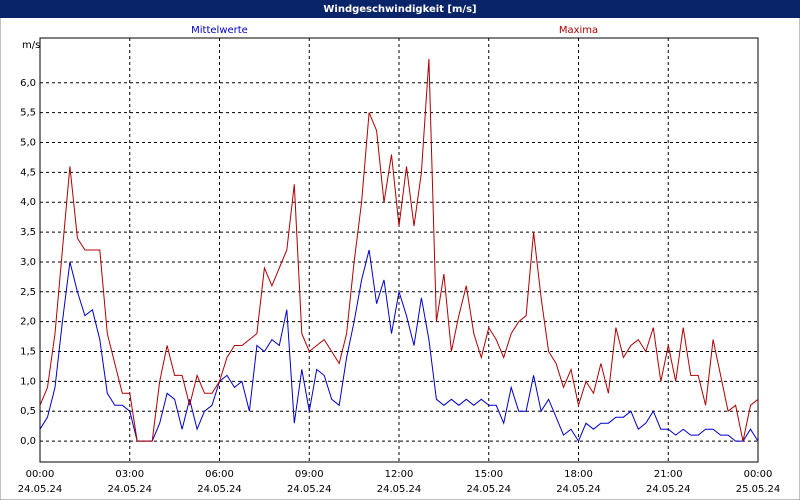 This screenshot has height=500, width=800. I want to click on x-tick-label: 06:00, so click(219, 474).